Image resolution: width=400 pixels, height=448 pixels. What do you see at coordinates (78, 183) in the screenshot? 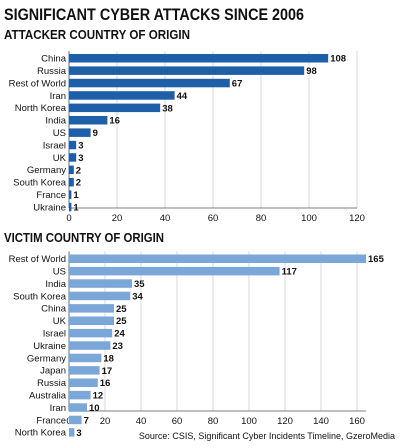
I see `bar-value-label: 2` at bounding box center [78, 183].